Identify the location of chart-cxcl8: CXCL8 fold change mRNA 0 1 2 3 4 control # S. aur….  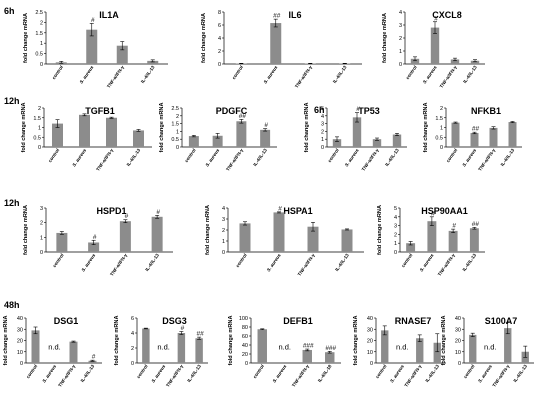
(433, 49).